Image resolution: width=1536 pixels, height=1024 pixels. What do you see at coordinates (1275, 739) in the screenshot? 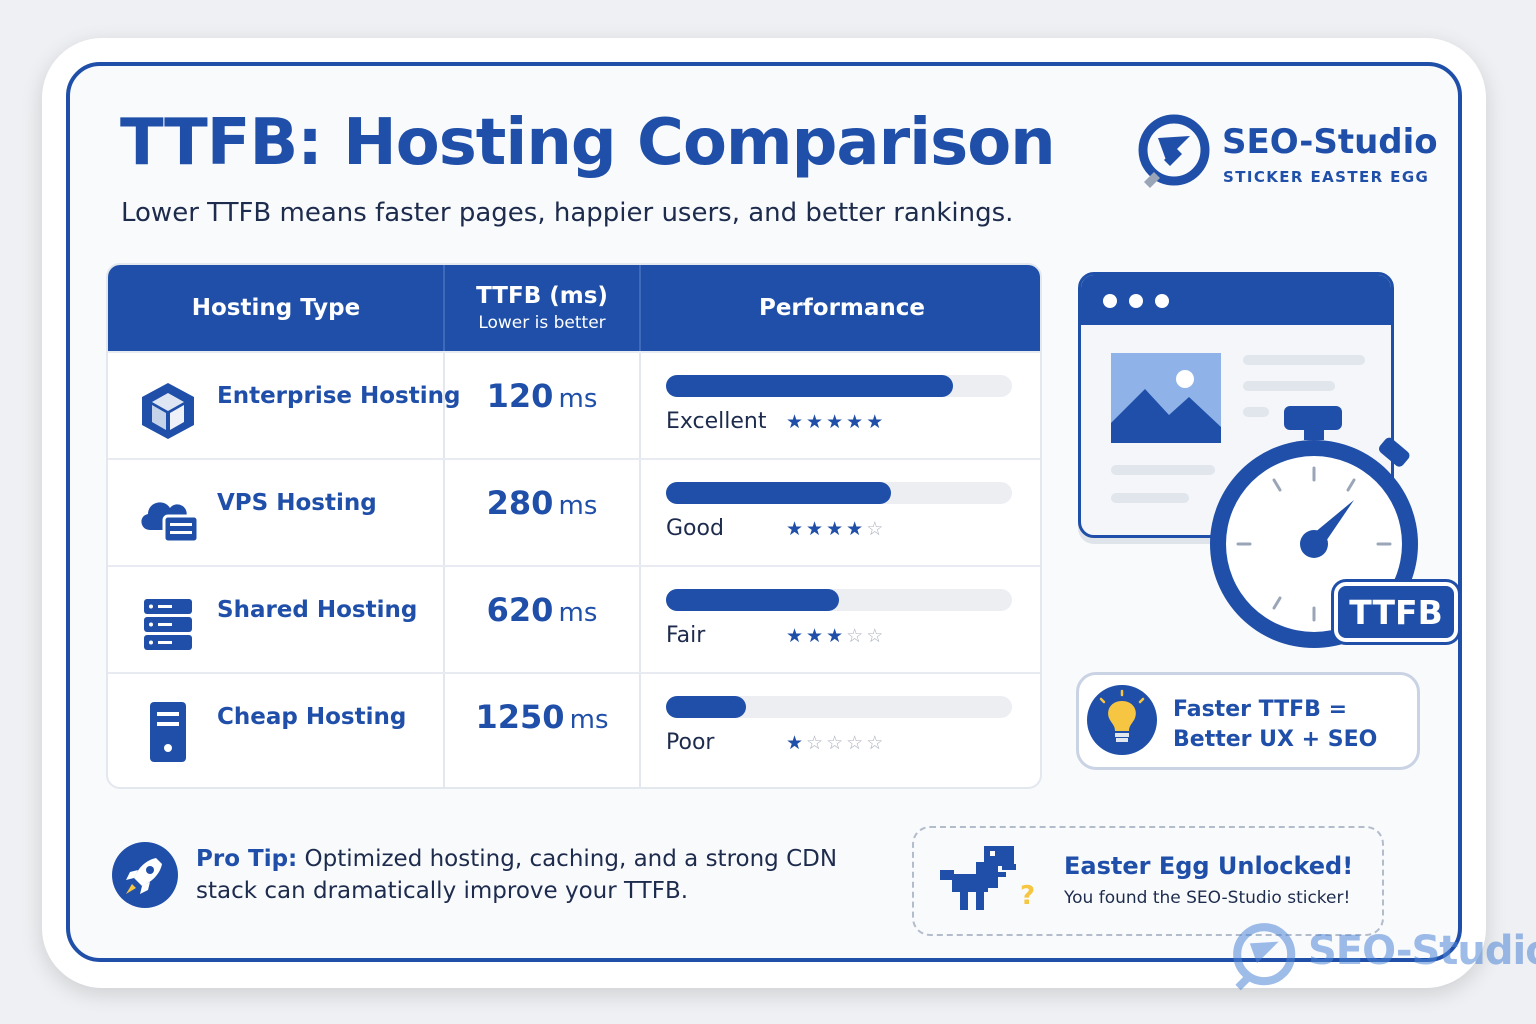
I see `seo-tip-line2: Better UX + SEO` at bounding box center [1275, 739].